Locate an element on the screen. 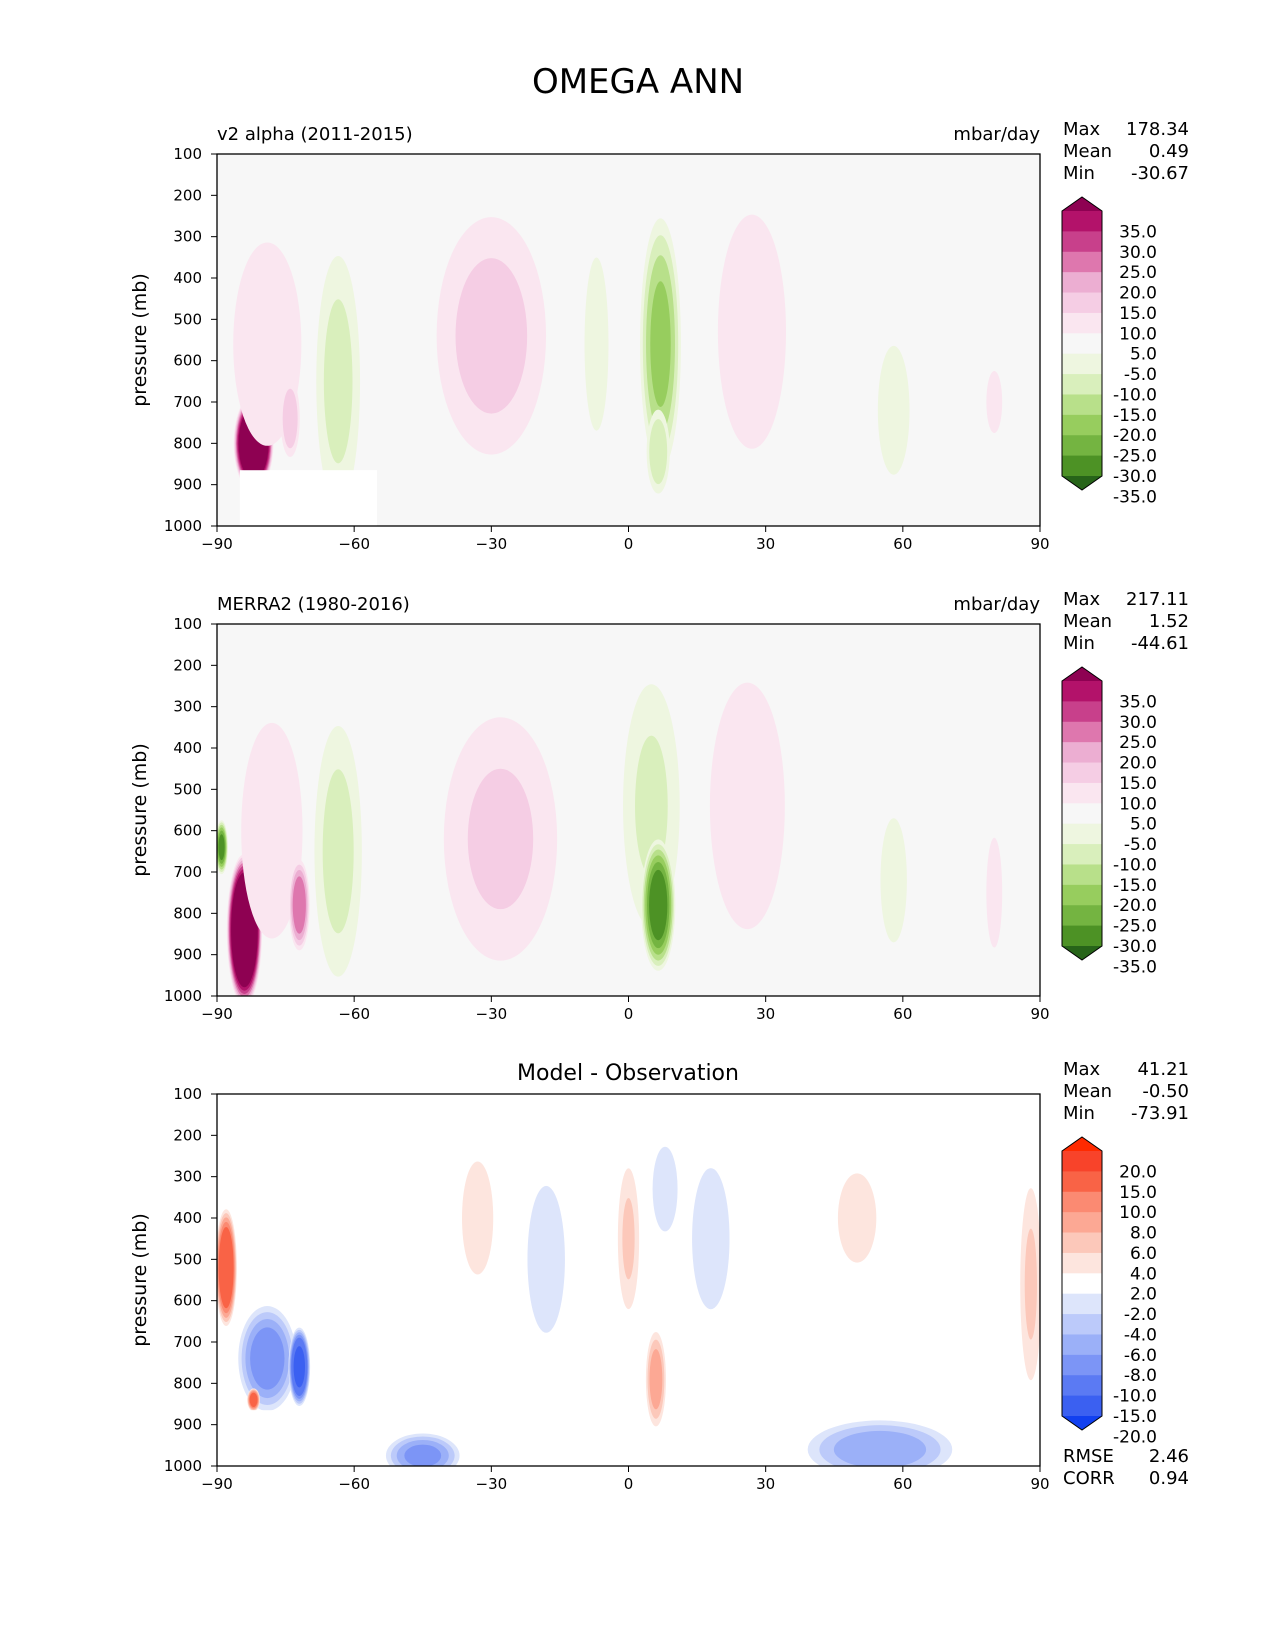  stat-label-mean: Mean is located at coordinates (1087, 151).